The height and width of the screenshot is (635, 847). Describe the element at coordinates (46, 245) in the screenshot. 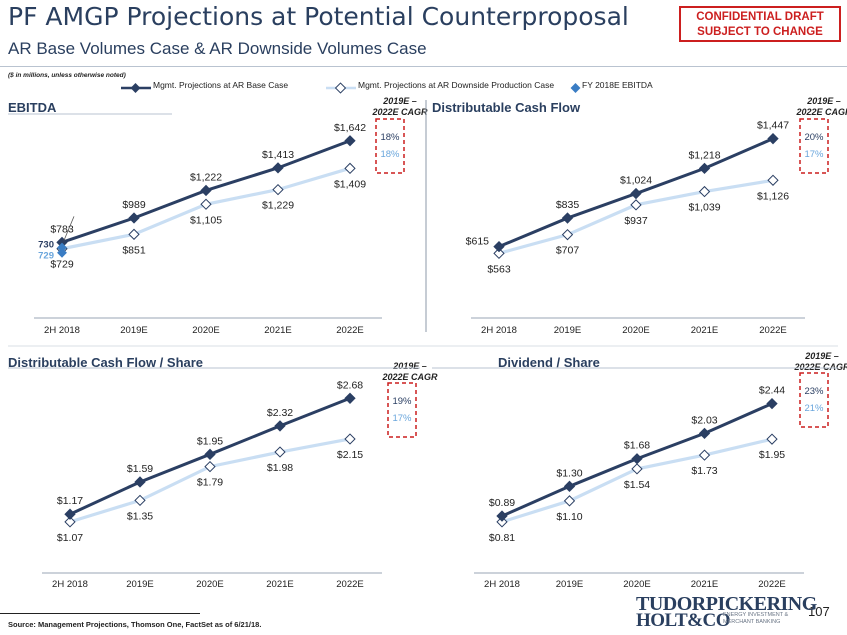

I see `ebitda-ebitda-label-0: 730` at that location.